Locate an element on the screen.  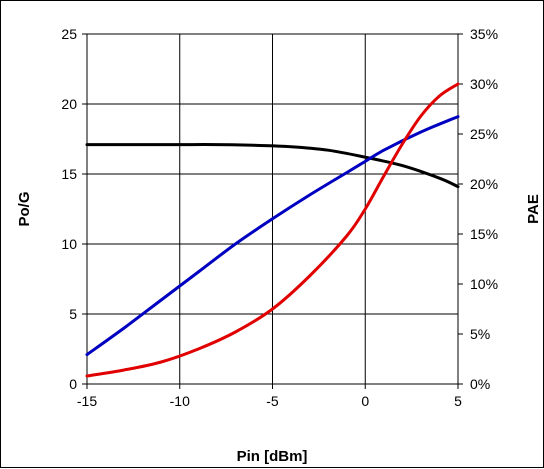
y2-tick-label: 35% is located at coordinates (484, 34).